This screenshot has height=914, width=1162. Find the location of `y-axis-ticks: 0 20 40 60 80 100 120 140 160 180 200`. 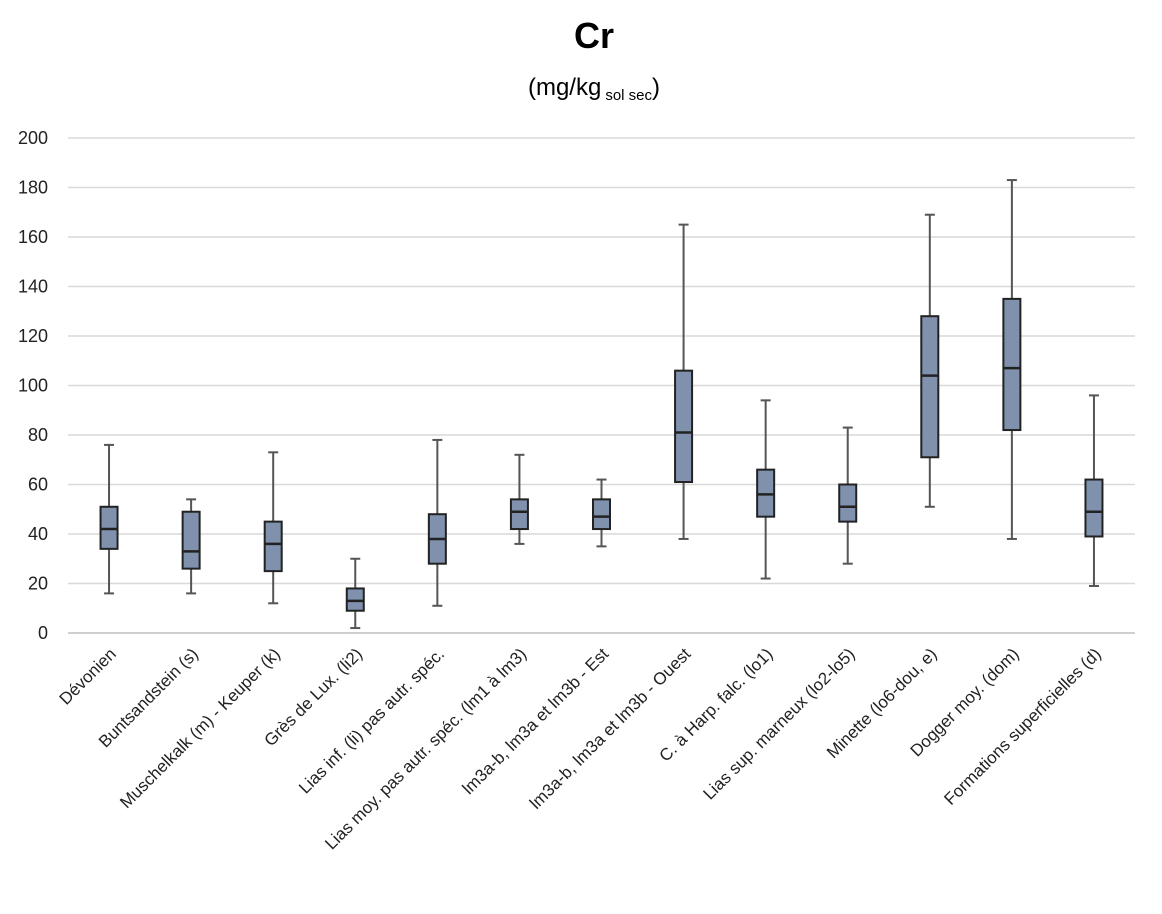

y-axis-ticks: 0 20 40 60 80 100 120 140 160 180 200 is located at coordinates (33, 385).